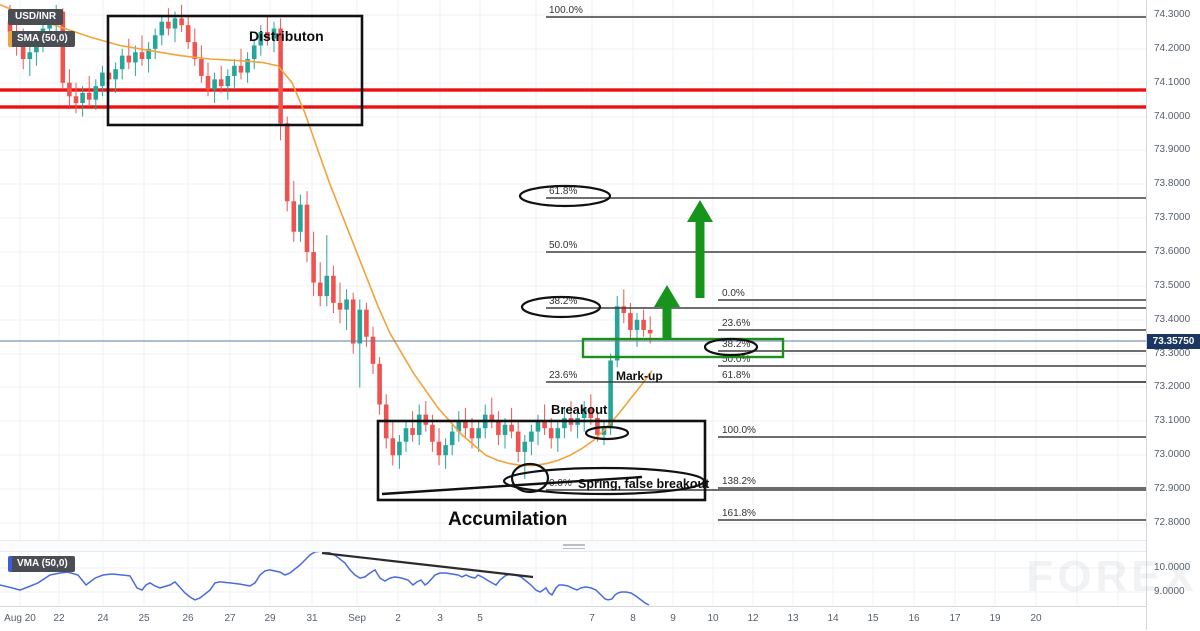 The image size is (1200, 631). Describe the element at coordinates (1173, 341) in the screenshot. I see `last-price-label: 73.35750` at that location.